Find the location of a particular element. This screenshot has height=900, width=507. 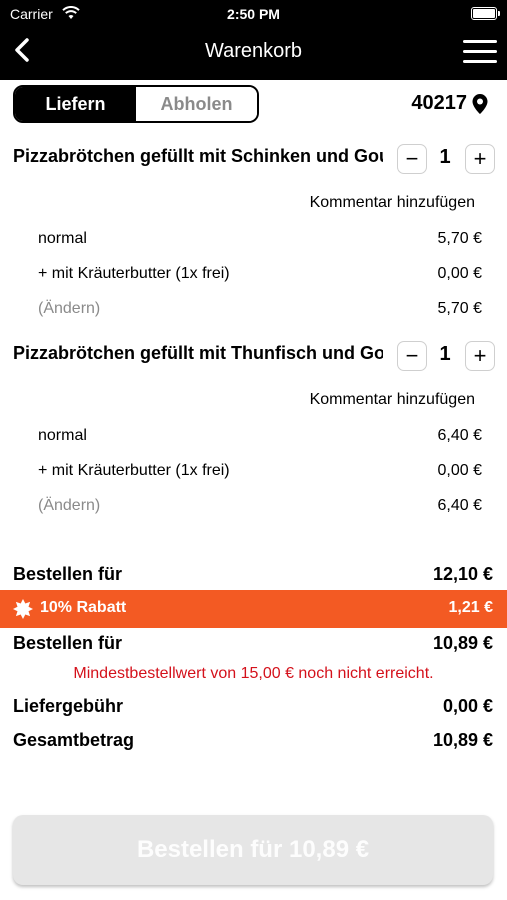

discounted-total-label: Bestellen für is located at coordinates (68, 643).